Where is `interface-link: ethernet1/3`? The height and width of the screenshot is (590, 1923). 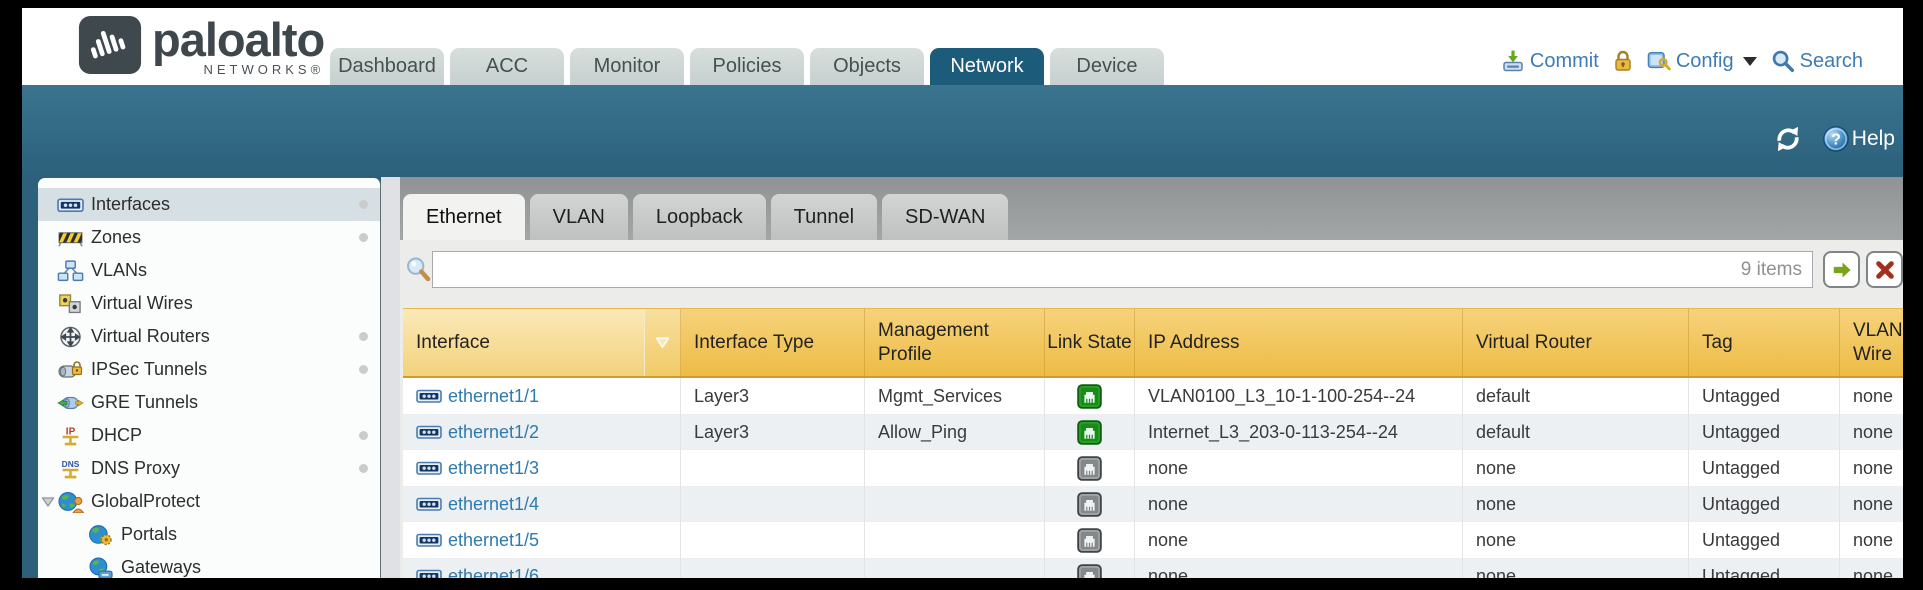 interface-link: ethernet1/3 is located at coordinates (494, 467).